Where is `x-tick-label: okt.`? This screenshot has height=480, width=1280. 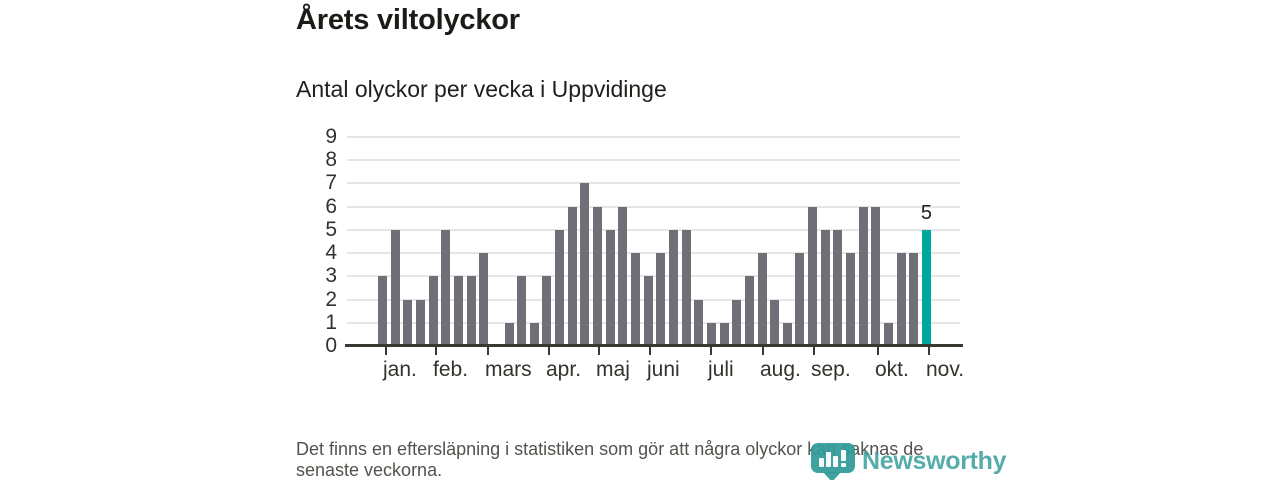
x-tick-label: okt. is located at coordinates (891, 369).